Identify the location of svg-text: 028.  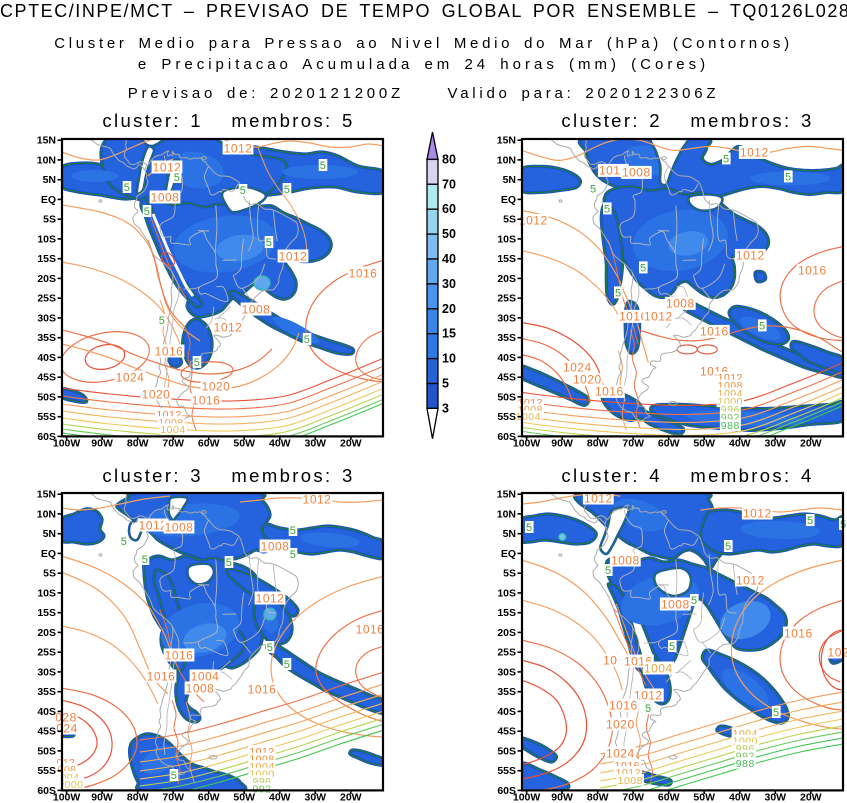
(66, 717).